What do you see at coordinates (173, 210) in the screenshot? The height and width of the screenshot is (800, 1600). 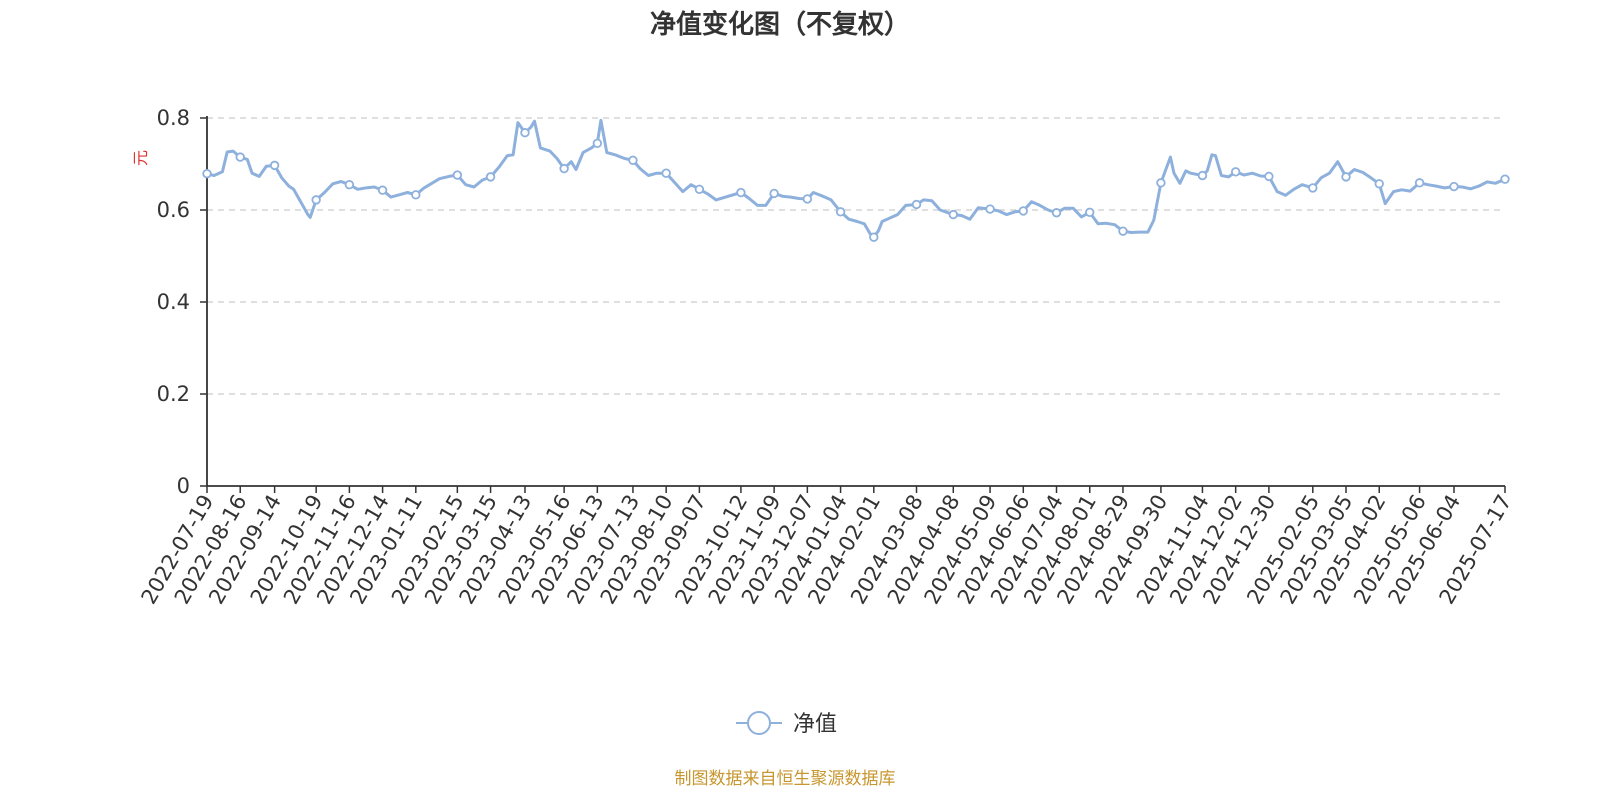 I see `y-tick-label: 0.6` at bounding box center [173, 210].